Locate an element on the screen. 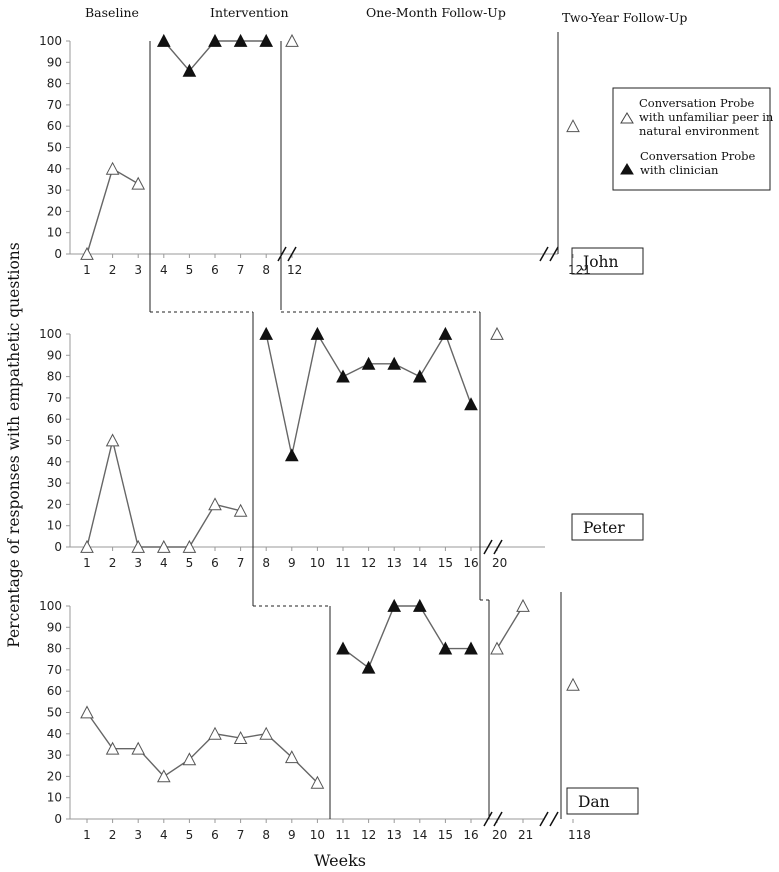 The width and height of the screenshot is (779, 872). dan-x-tick-label: 4 is located at coordinates (164, 835).